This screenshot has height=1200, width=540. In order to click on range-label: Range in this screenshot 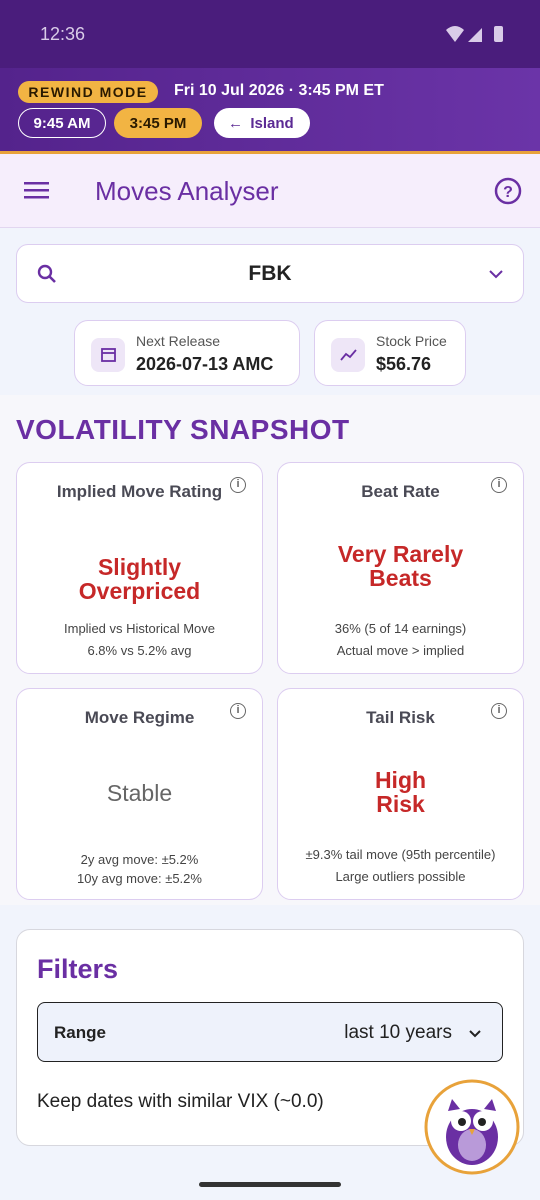, I will do `click(80, 1032)`.